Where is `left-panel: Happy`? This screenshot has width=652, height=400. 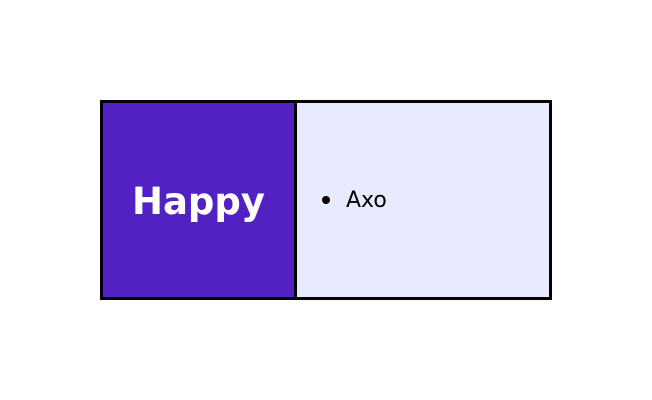
left-panel: Happy is located at coordinates (200, 200).